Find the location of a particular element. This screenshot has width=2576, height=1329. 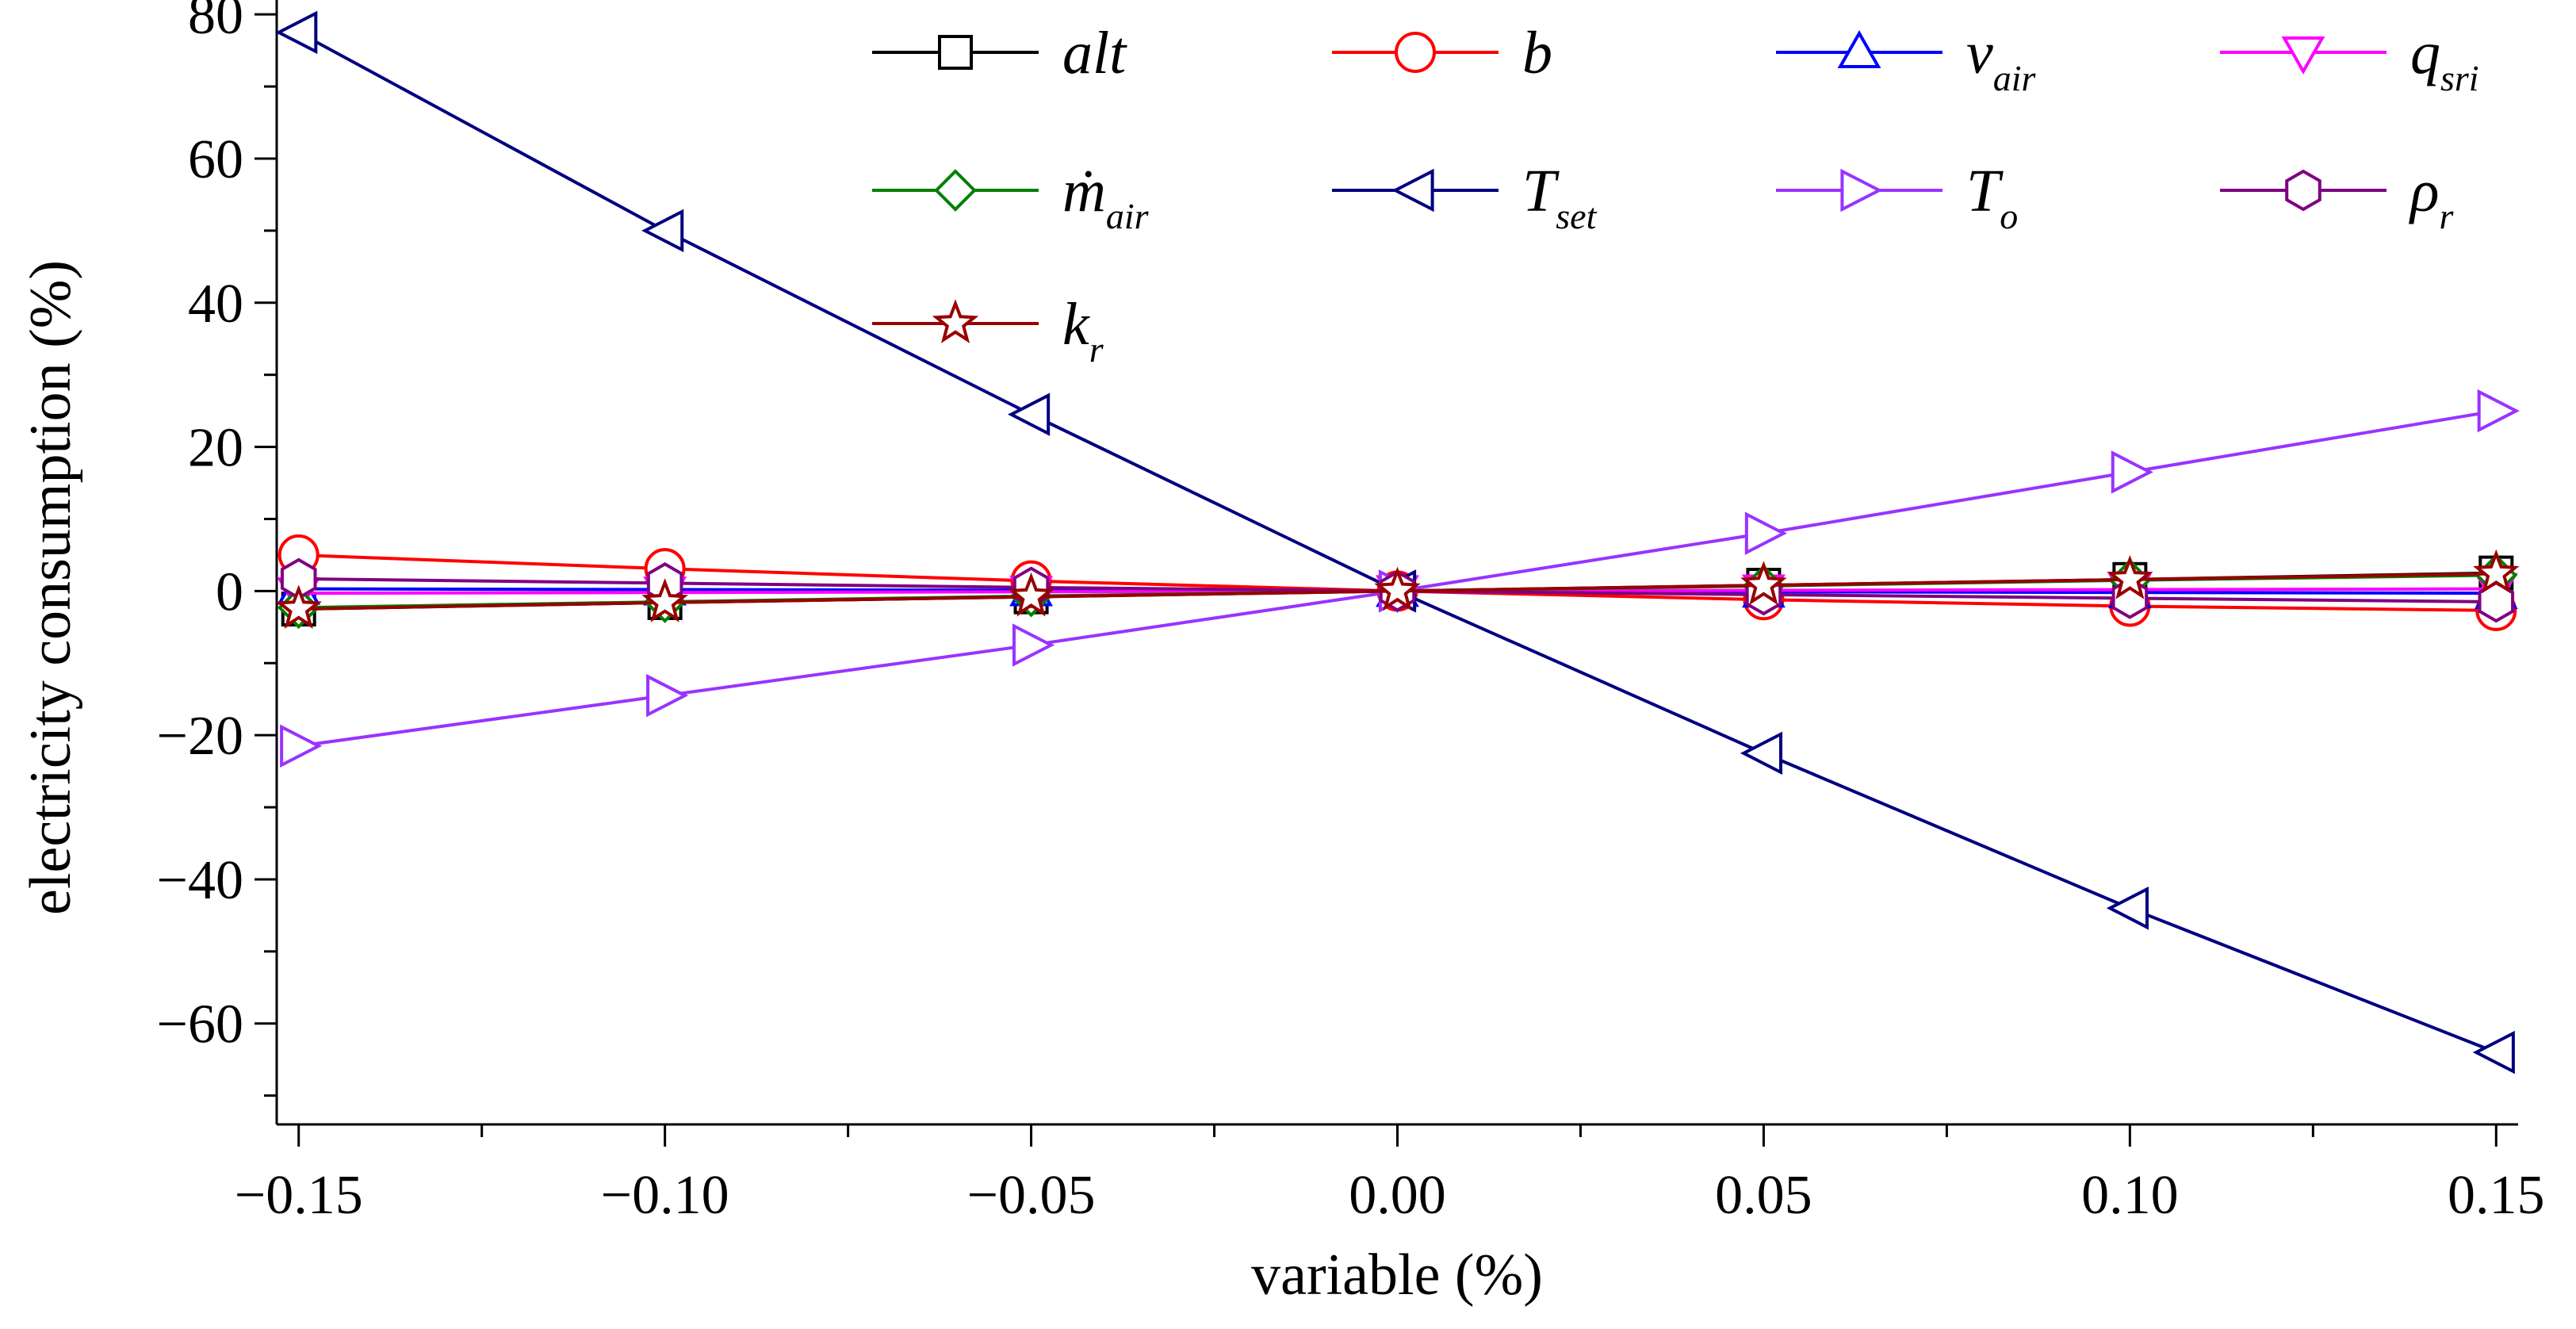

x-tick-label: −0.15 is located at coordinates (299, 1195).